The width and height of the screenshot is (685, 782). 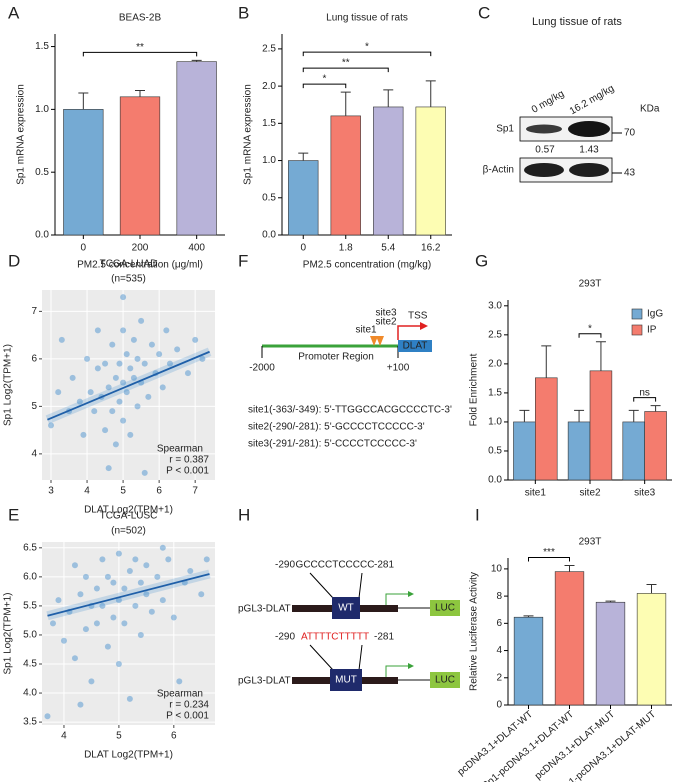 What do you see at coordinates (655, 314) in the screenshot?
I see `legend-label: IgG` at bounding box center [655, 314].